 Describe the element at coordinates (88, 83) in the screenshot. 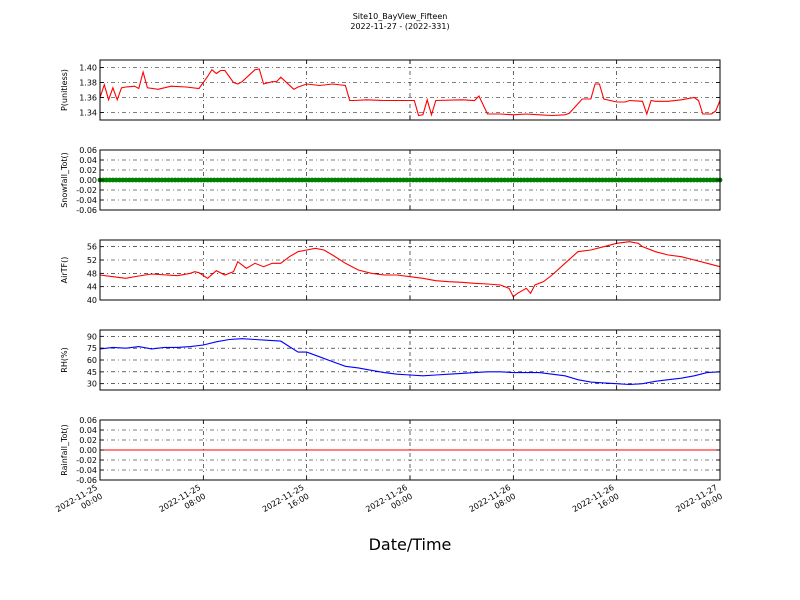

I see `y-tick-label: 1.38` at that location.